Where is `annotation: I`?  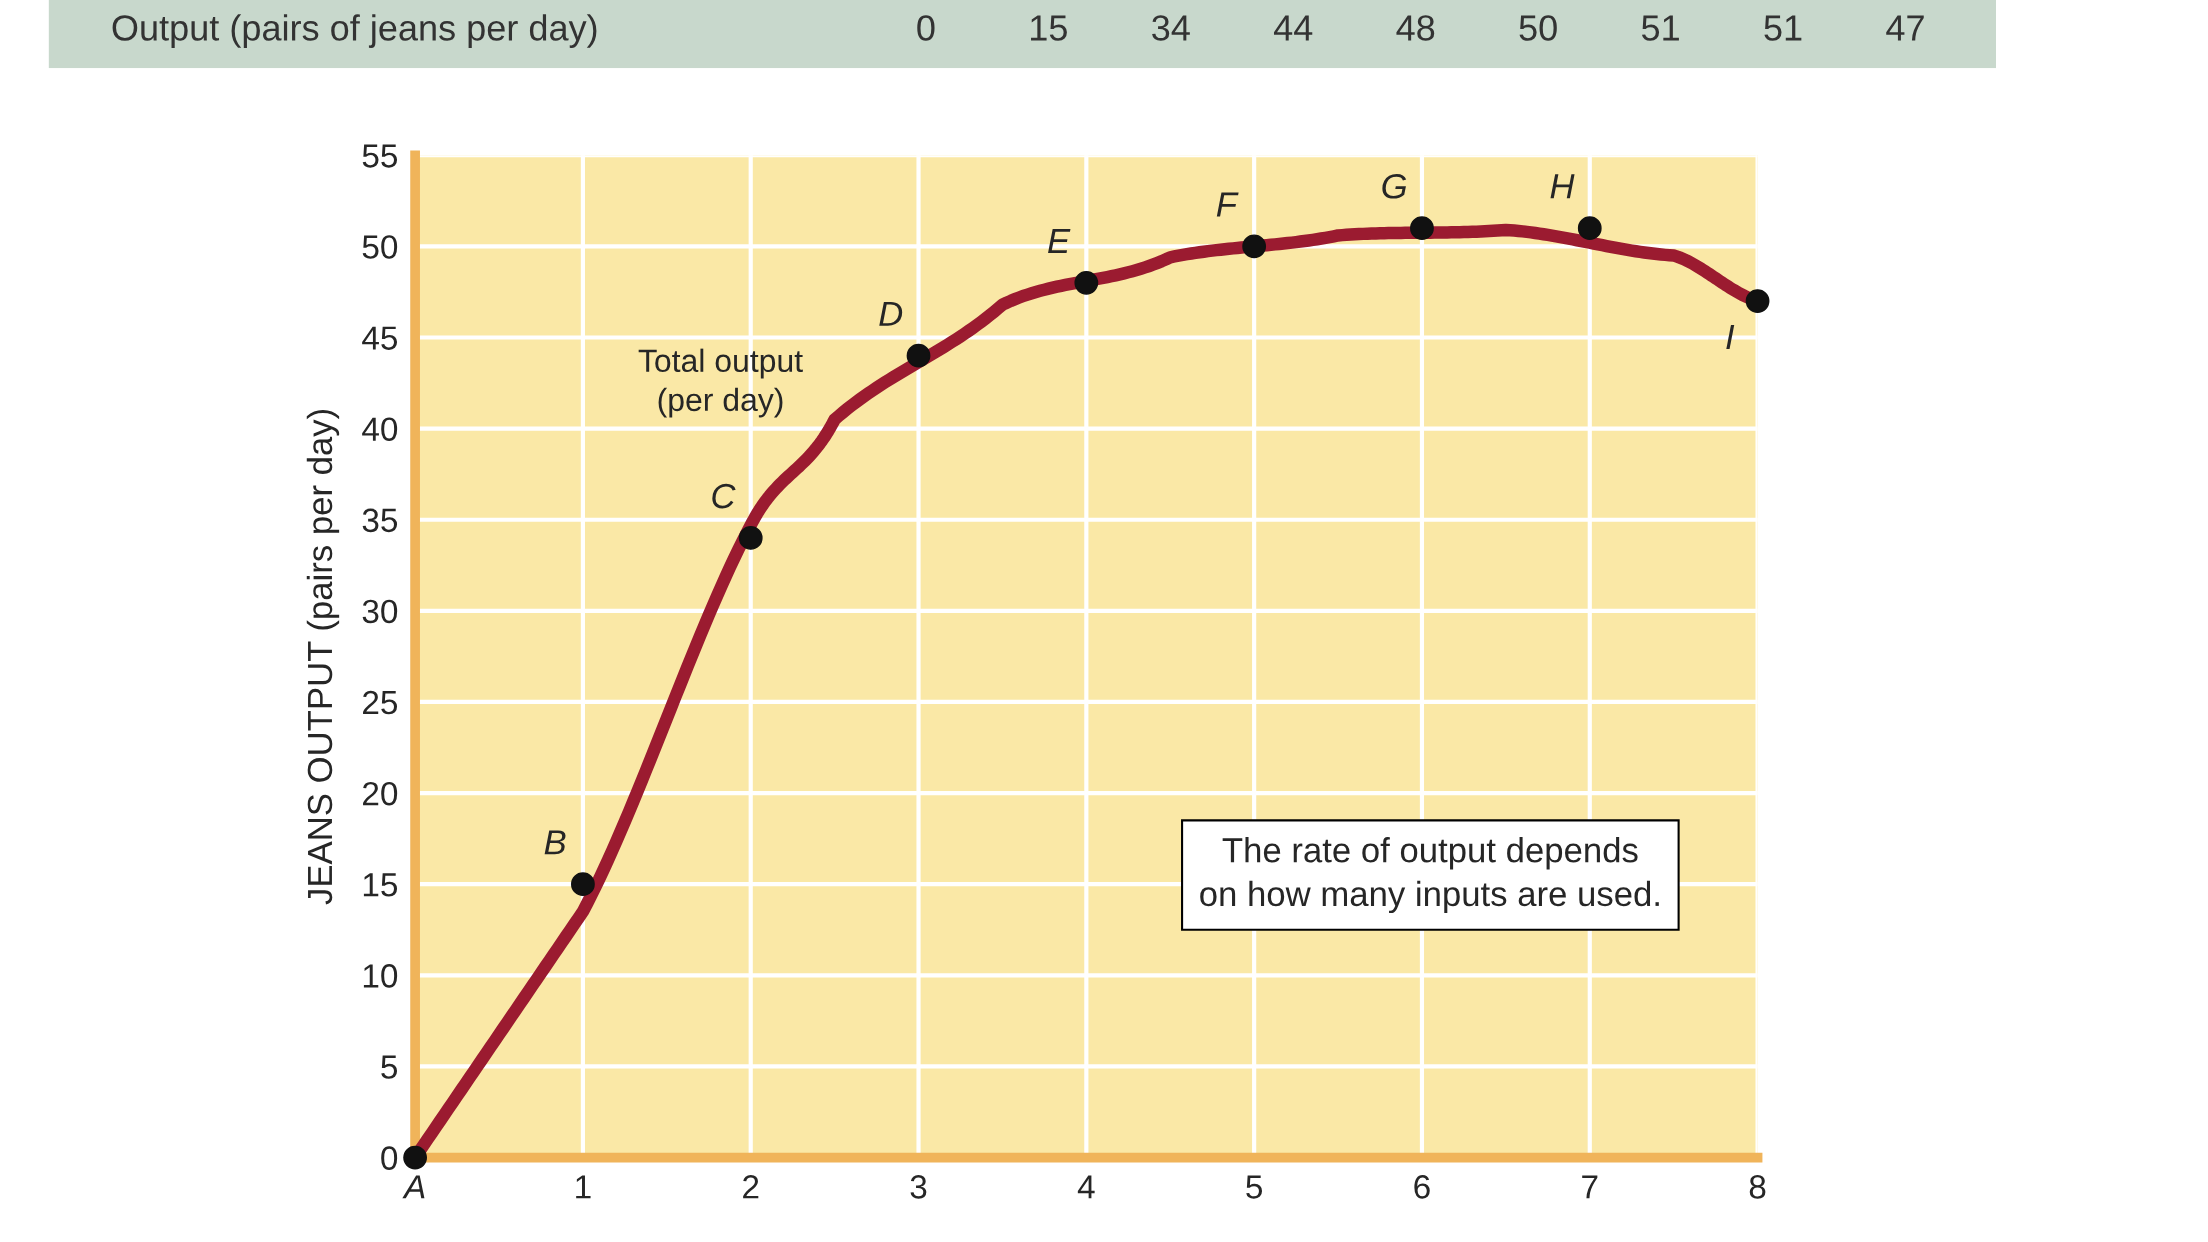
annotation: I is located at coordinates (1730, 337).